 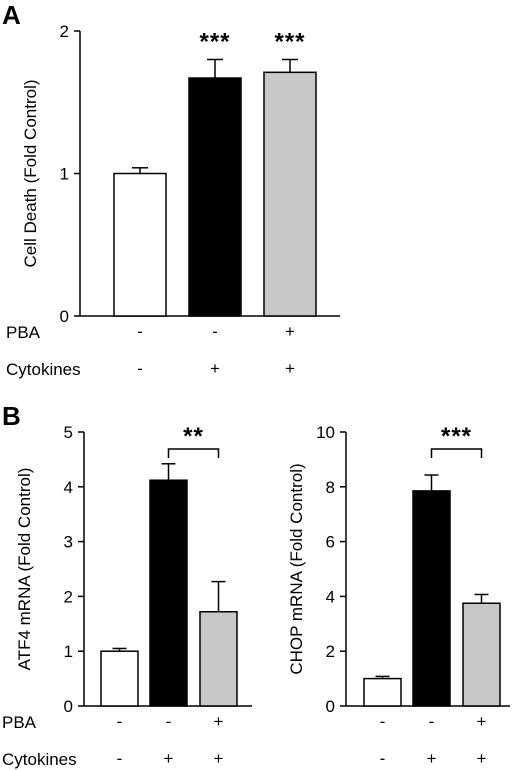 I want to click on bracket-significance-label: **, so click(x=193, y=436).